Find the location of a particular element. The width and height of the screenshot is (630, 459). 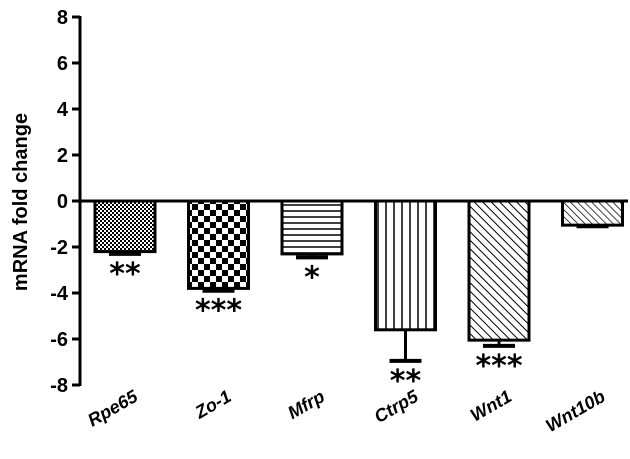

bar-mfrp is located at coordinates (312, 227).